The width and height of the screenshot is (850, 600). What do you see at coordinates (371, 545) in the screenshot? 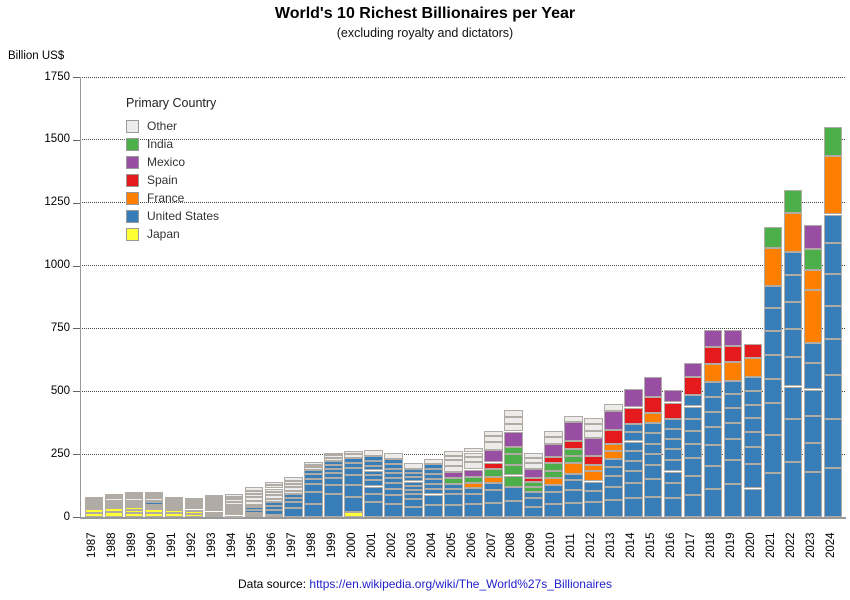
I see `x-label-2001: 2001` at bounding box center [371, 545].